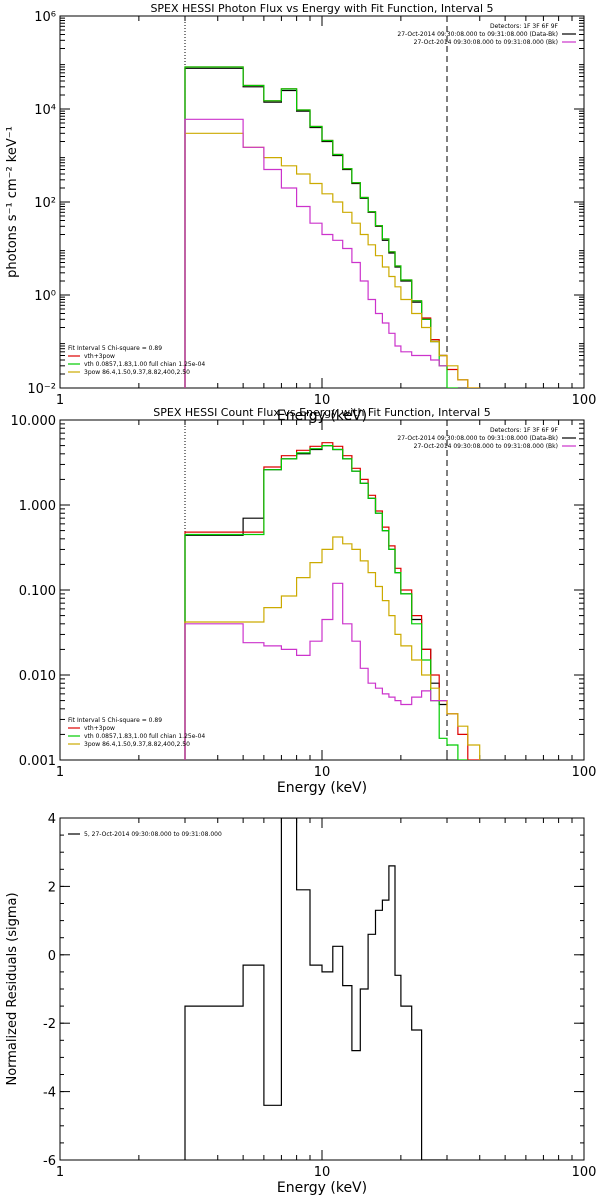 The width and height of the screenshot is (600, 1200). Describe the element at coordinates (45, 17) in the screenshot. I see `y-tick-label: 10⁶` at that location.